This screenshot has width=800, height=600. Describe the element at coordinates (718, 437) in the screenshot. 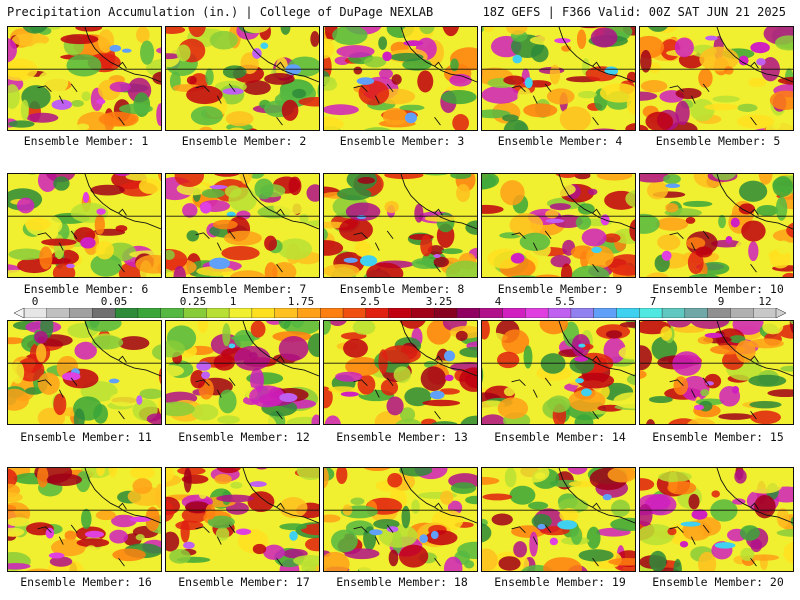

I see `ensemble-member-label: Ensemble Member: 15` at that location.